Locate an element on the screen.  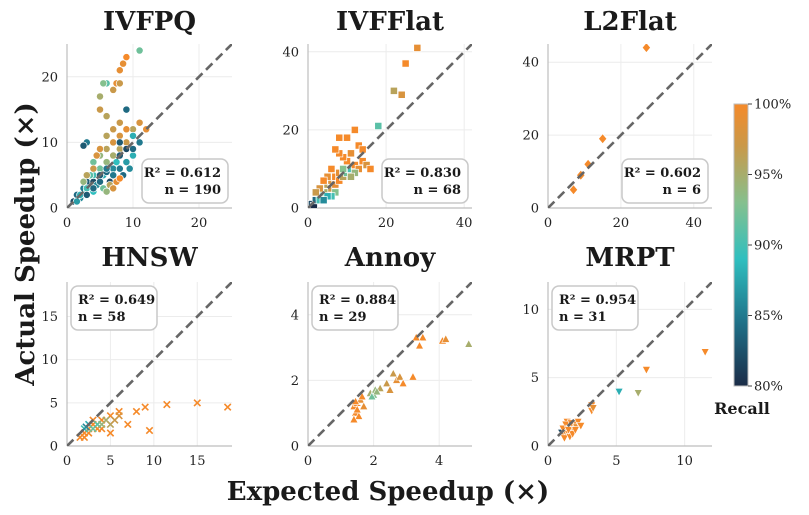
subplot-title: IVFPQ is located at coordinates (149, 22).